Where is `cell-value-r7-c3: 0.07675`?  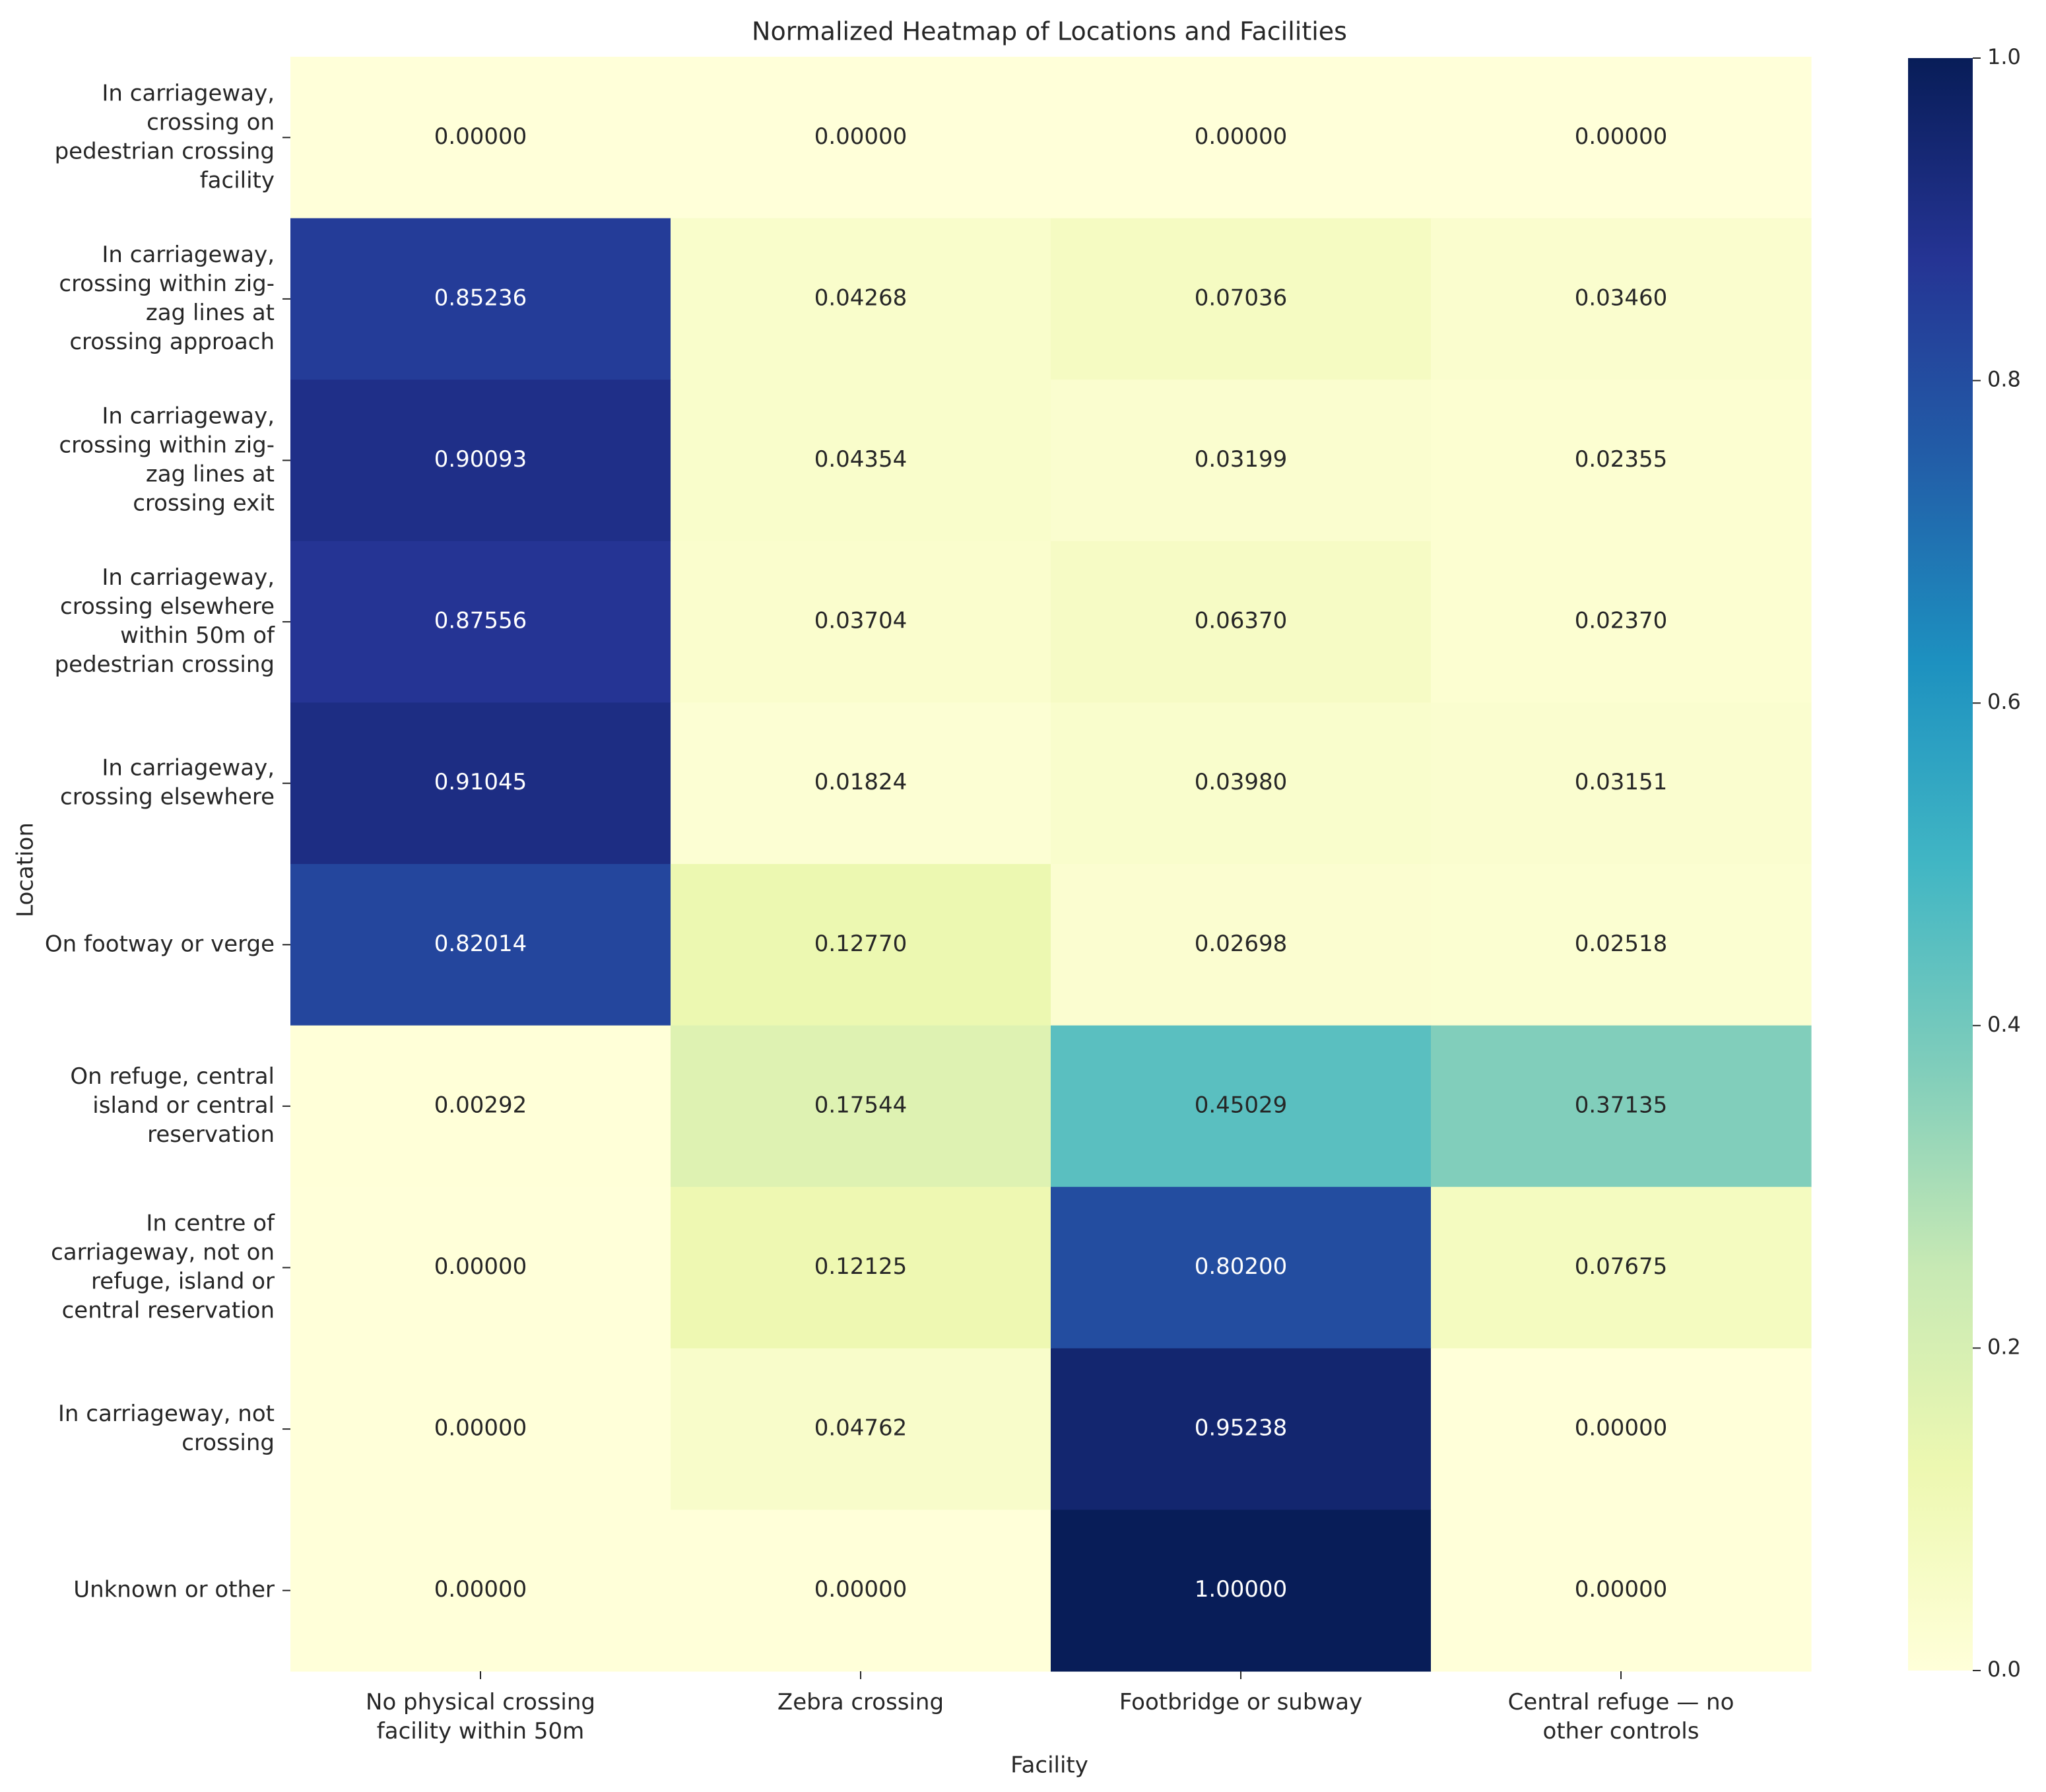 cell-value-r7-c3: 0.07675 is located at coordinates (1622, 1266).